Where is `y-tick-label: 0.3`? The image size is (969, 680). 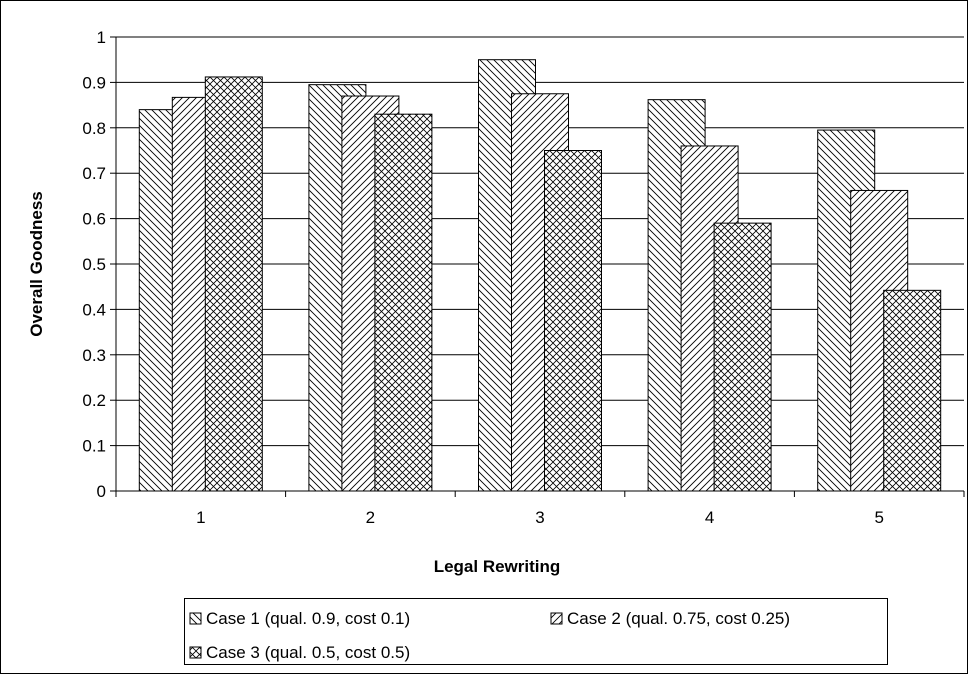
y-tick-label: 0.3 is located at coordinates (94, 355).